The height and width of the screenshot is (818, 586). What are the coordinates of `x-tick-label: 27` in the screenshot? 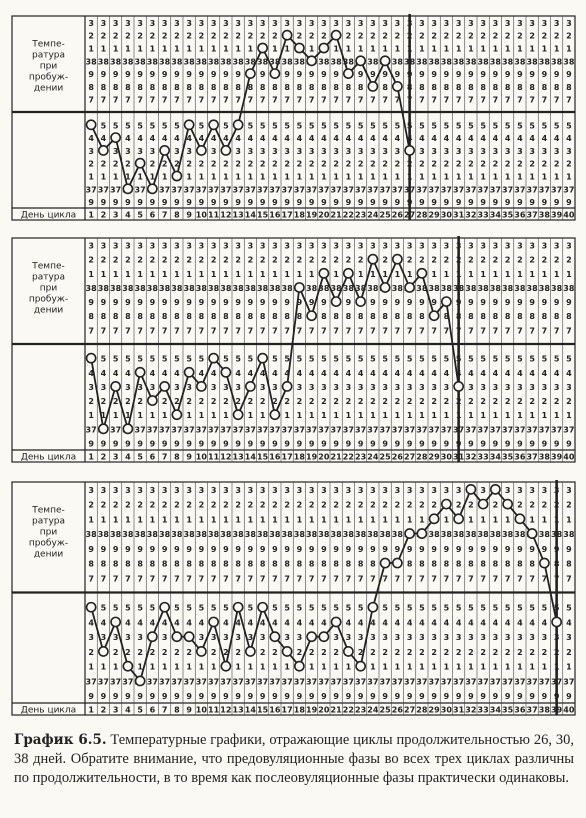 It's located at (409, 457).